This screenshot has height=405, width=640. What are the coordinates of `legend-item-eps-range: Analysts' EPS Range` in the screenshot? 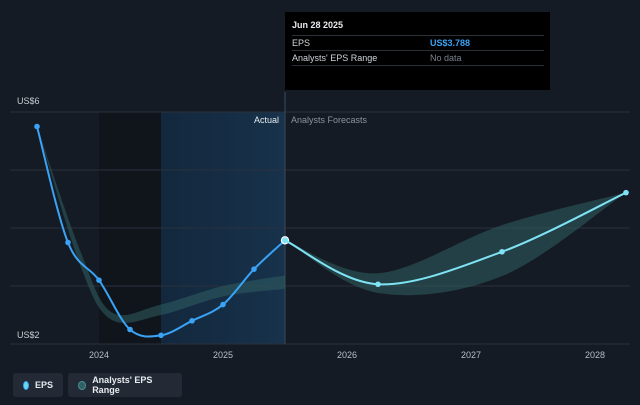 It's located at (125, 385).